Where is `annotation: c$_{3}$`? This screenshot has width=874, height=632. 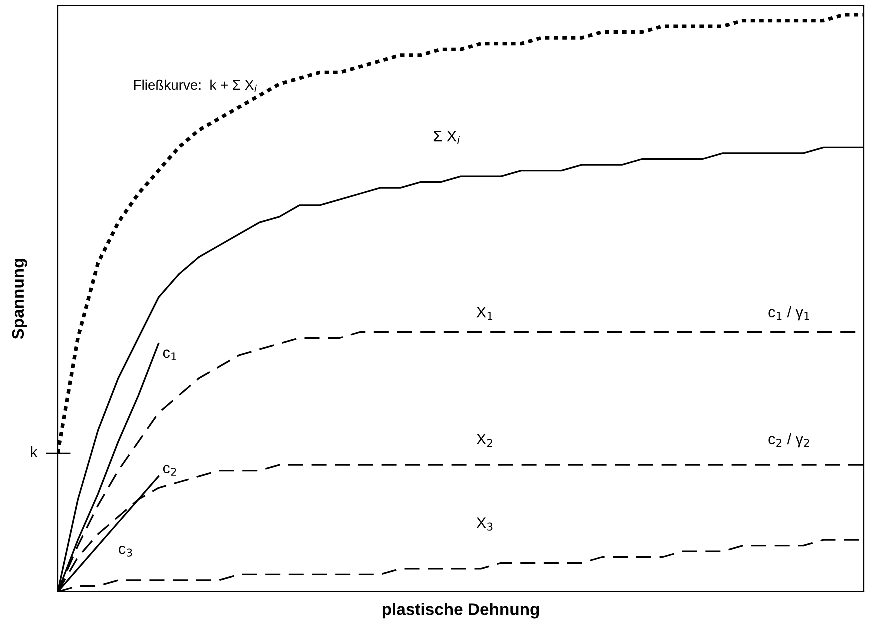 annotation: c$_{3}$ is located at coordinates (125, 551).